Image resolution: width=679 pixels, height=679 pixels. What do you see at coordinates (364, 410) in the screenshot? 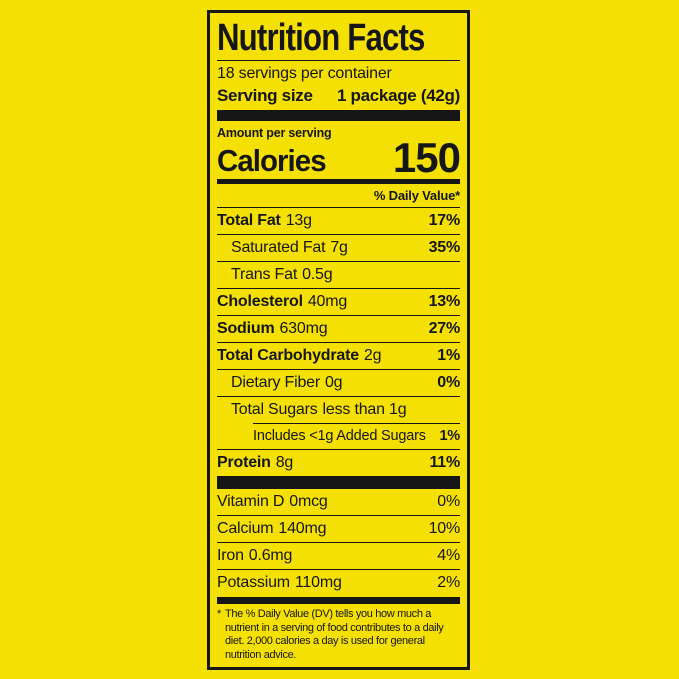
I see `nutrient-amount: less than 1g` at bounding box center [364, 410].